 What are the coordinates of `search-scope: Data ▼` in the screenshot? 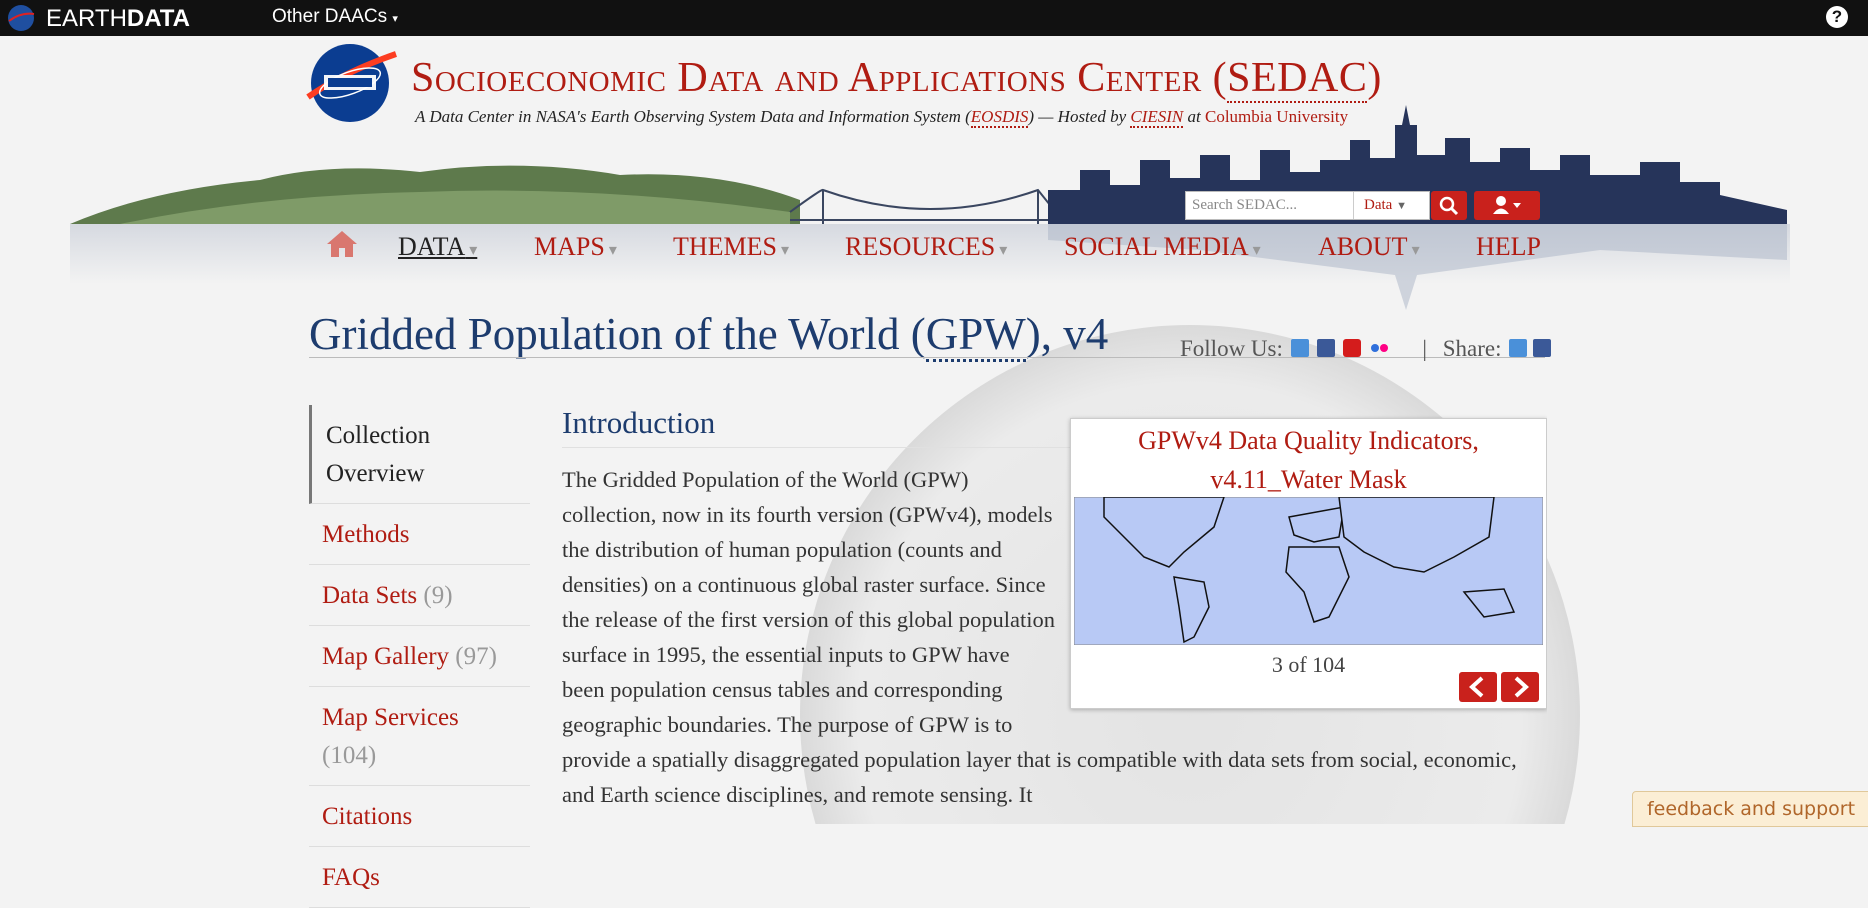 It's located at (1391, 205).